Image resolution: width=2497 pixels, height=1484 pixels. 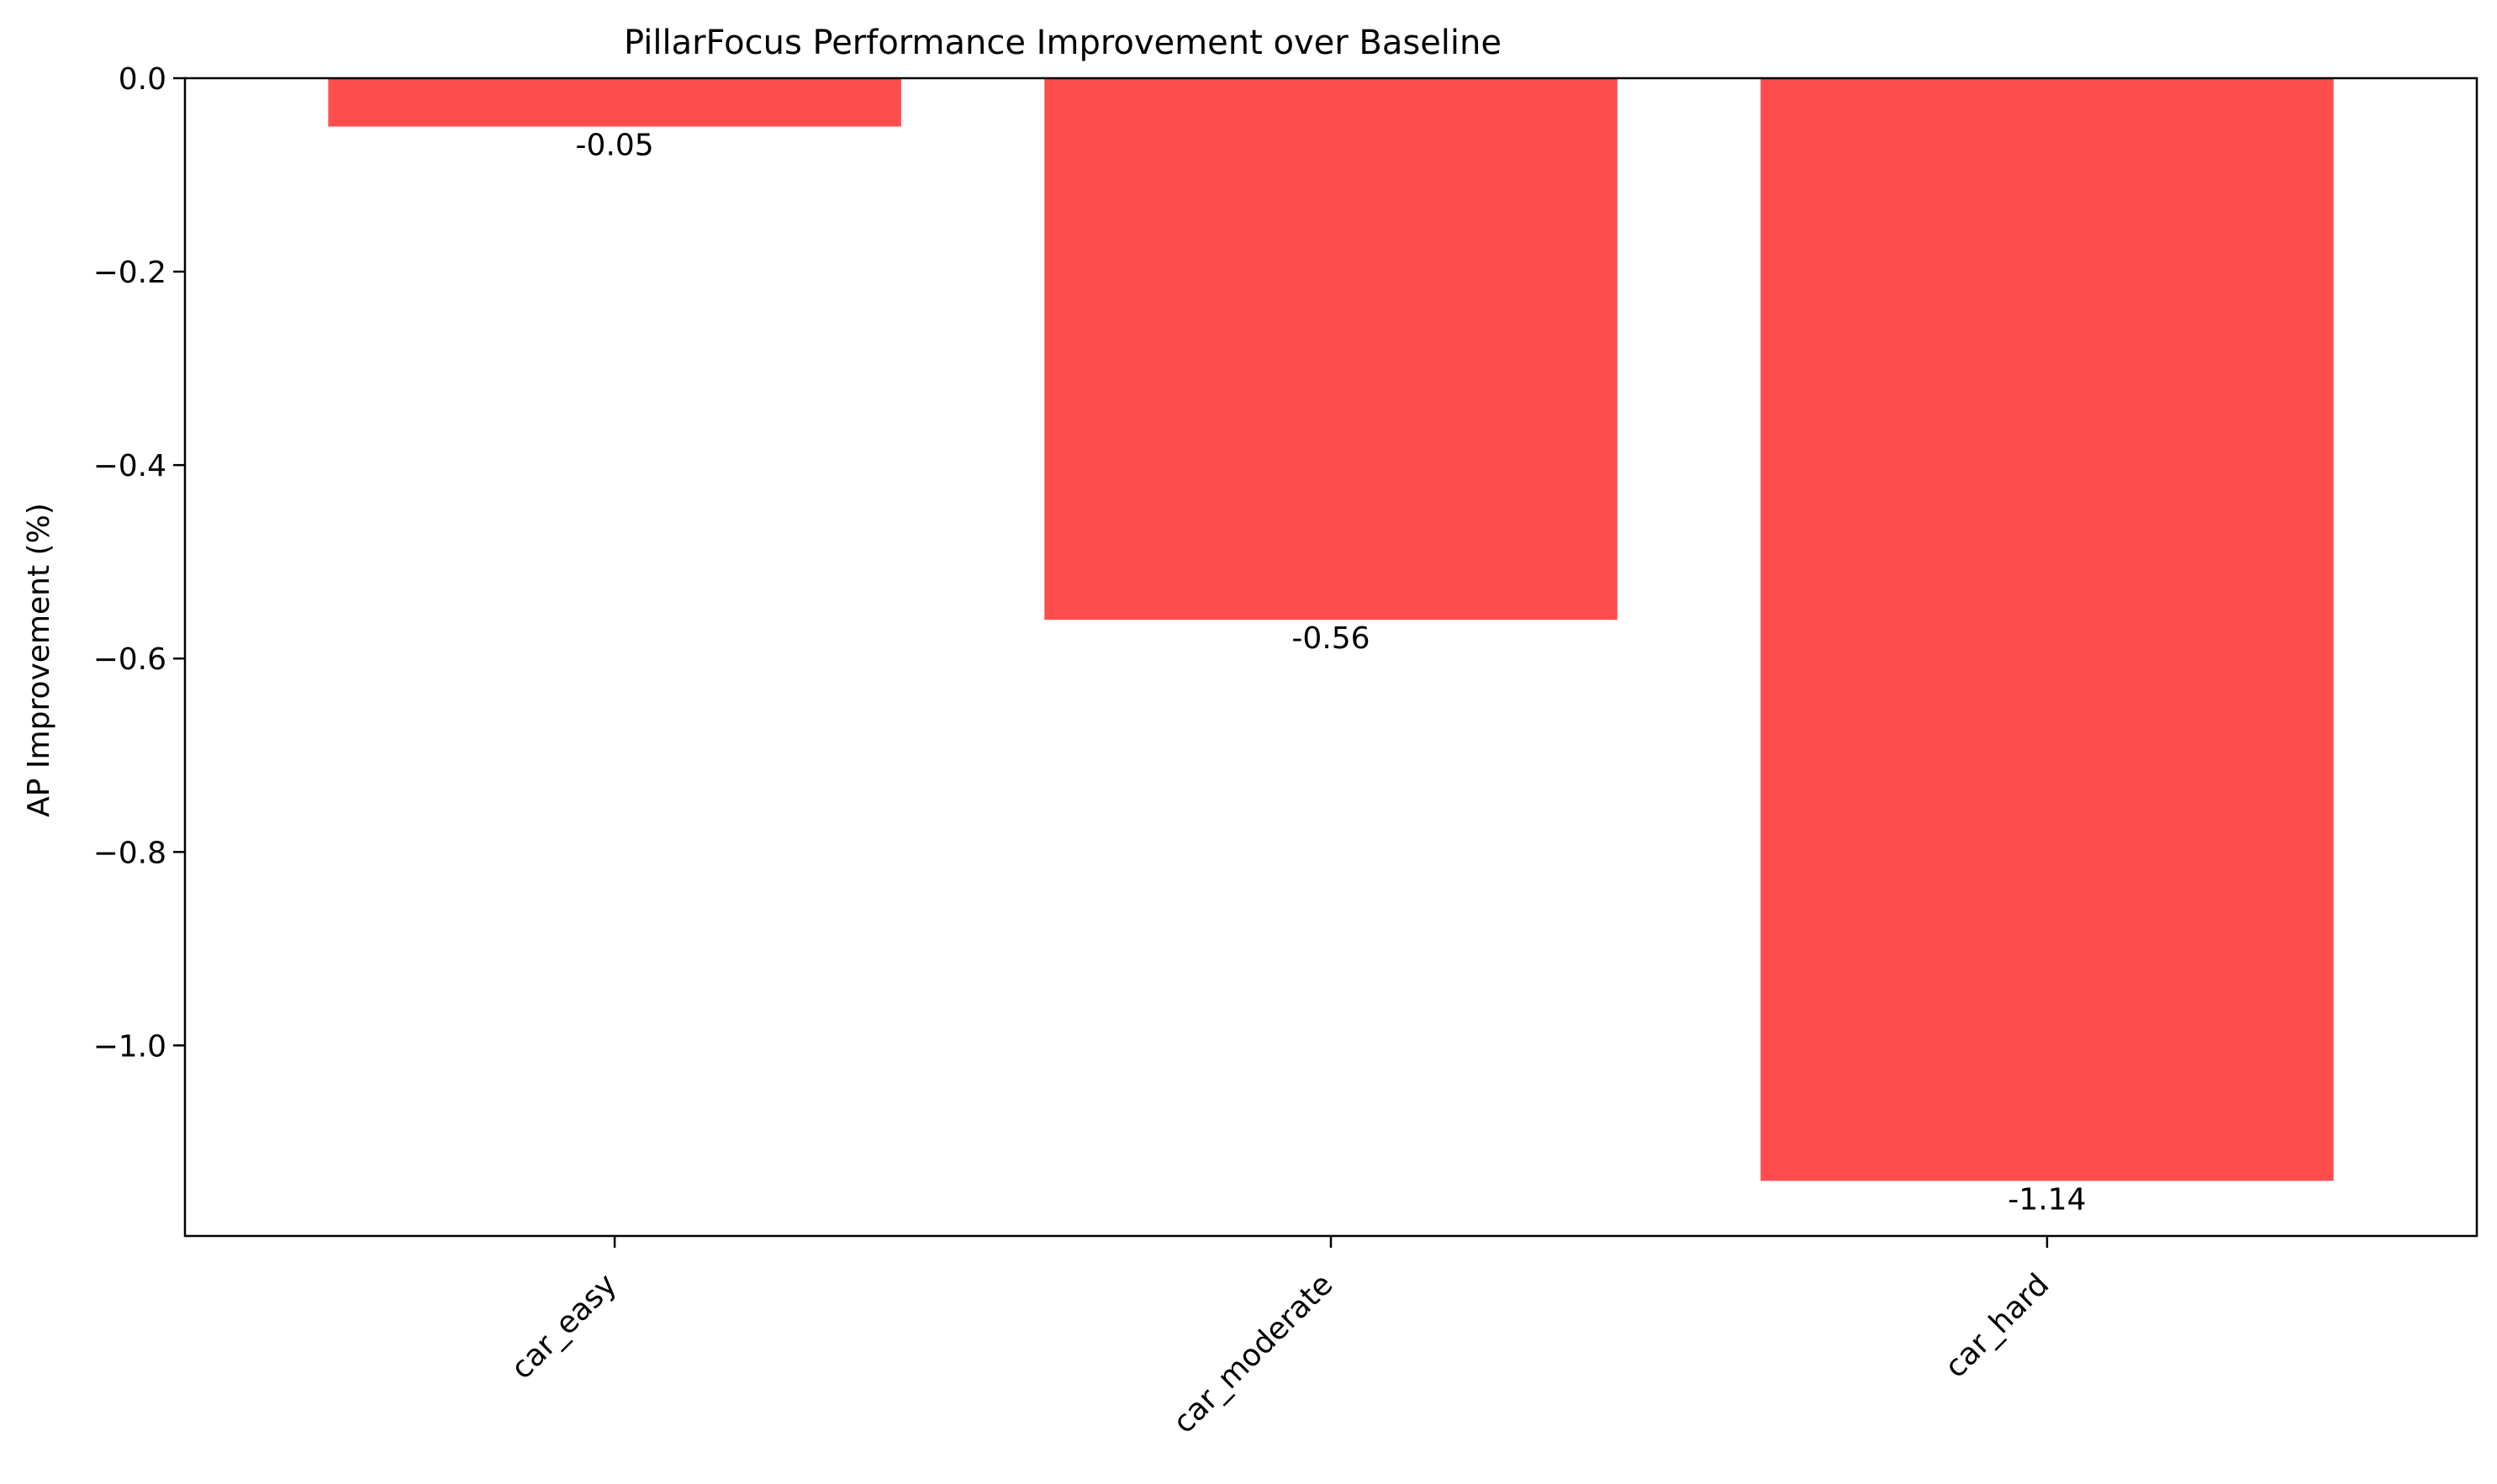 What do you see at coordinates (129, 1046) in the screenshot?
I see `y-tick-label: −1.0` at bounding box center [129, 1046].